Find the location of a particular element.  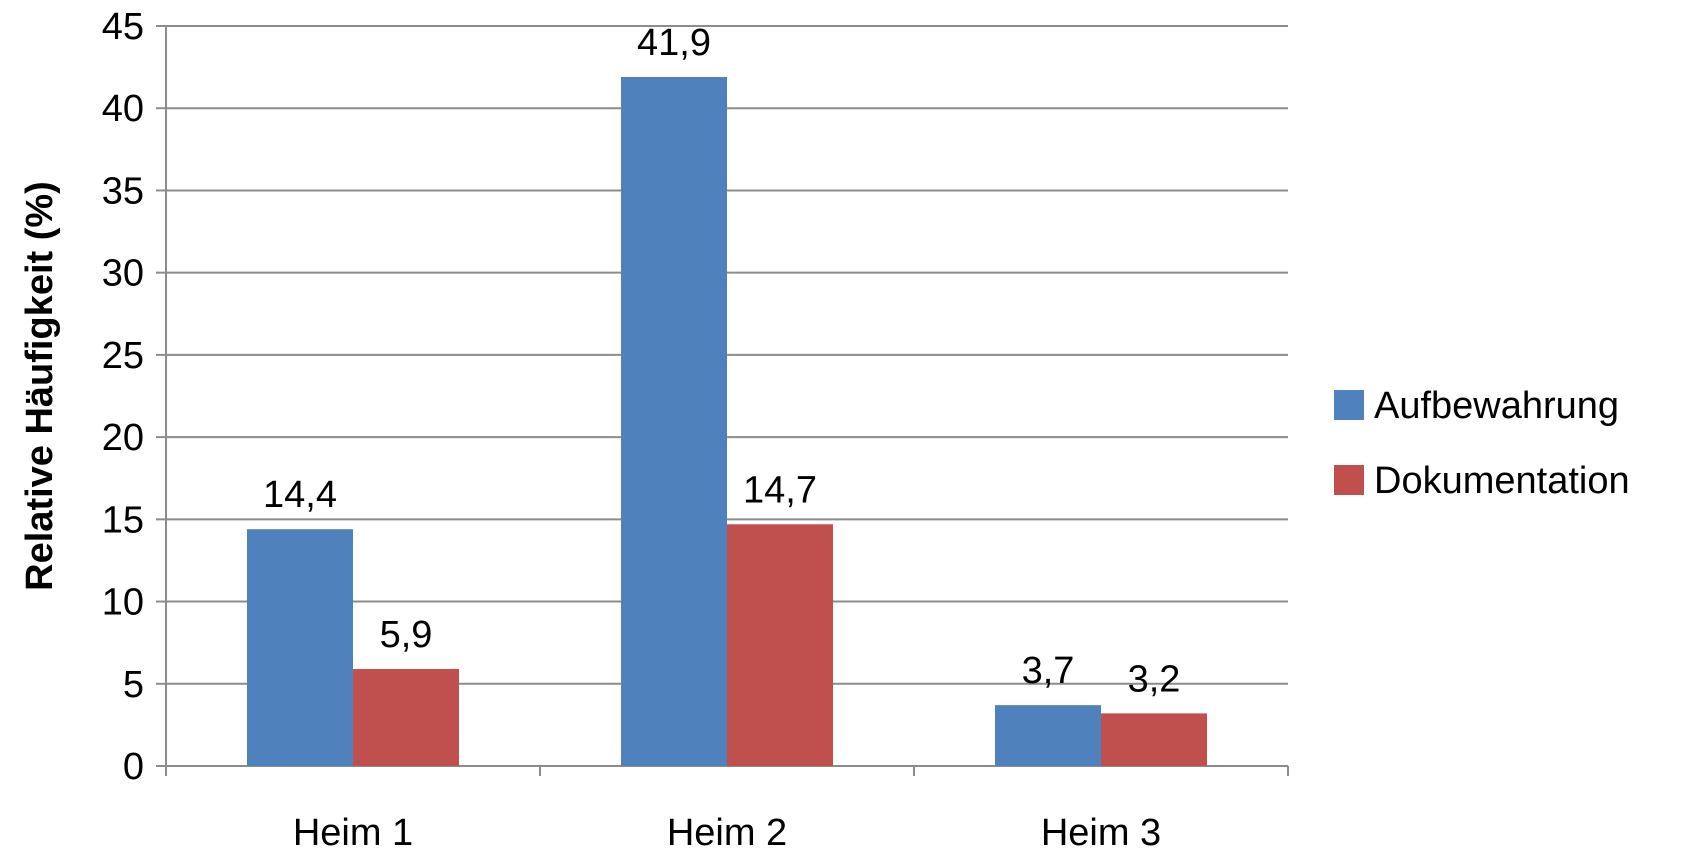

legend-label: Aufbewahrung is located at coordinates (1496, 406).